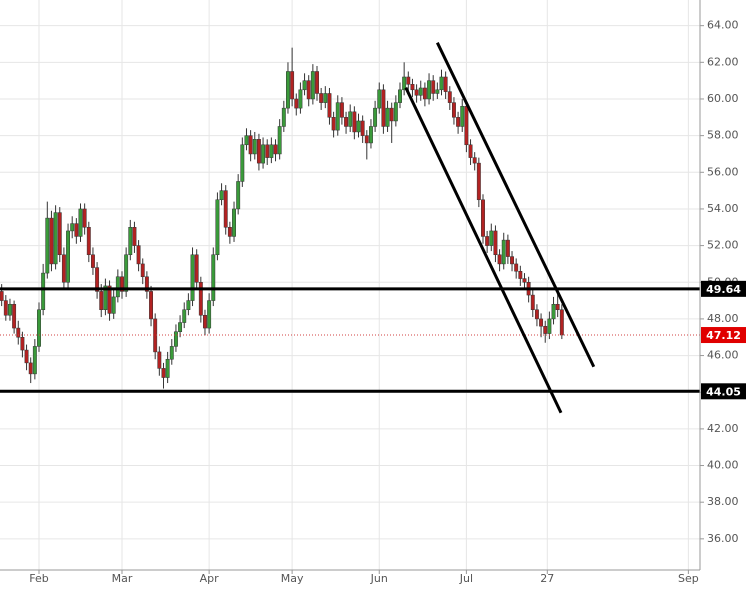 Image resolution: width=749 pixels, height=593 pixels. What do you see at coordinates (723, 245) in the screenshot?
I see `y-tick-label: 52.00` at bounding box center [723, 245].